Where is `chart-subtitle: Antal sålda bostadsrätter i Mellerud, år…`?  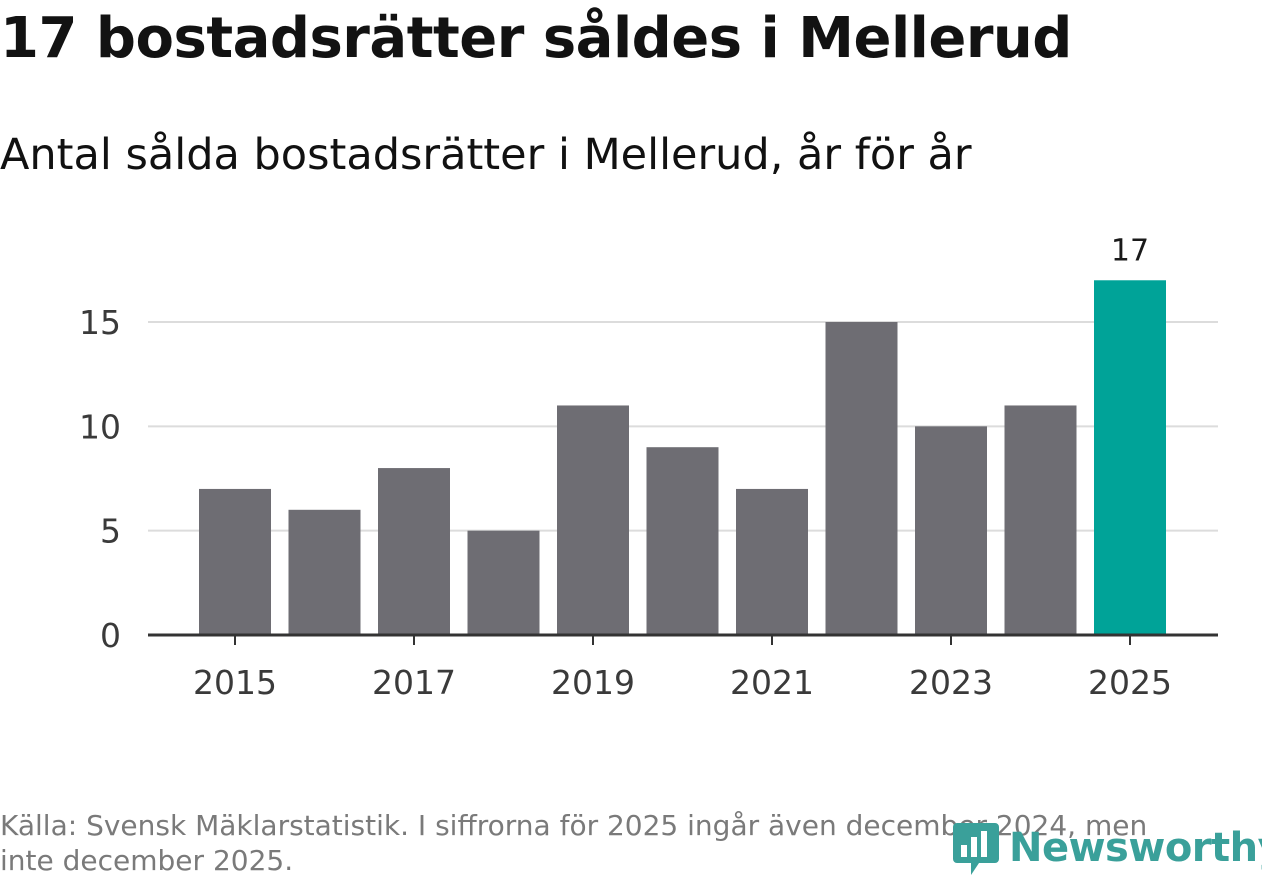
chart-subtitle: Antal sålda bostadsrätter i Mellerud, år… is located at coordinates (486, 155).